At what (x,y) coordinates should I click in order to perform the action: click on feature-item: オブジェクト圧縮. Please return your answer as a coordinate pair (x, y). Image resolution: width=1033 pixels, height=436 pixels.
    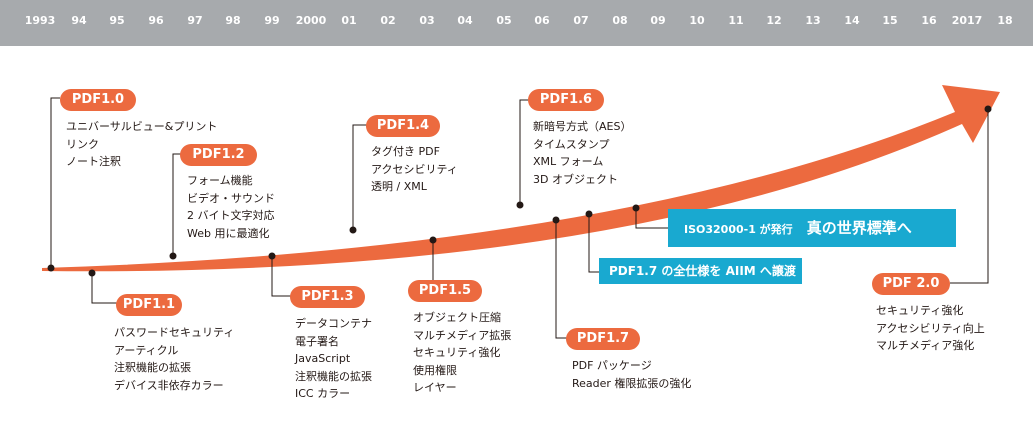
    Looking at the image, I should click on (457, 317).